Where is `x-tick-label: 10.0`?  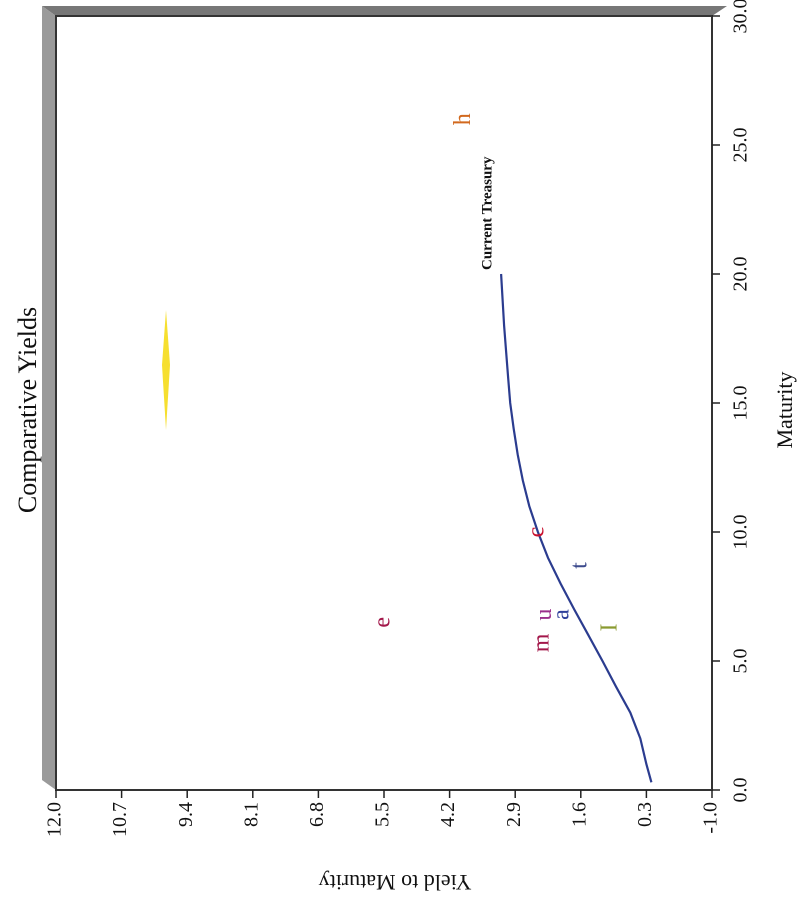
x-tick-label: 10.0 is located at coordinates (741, 532).